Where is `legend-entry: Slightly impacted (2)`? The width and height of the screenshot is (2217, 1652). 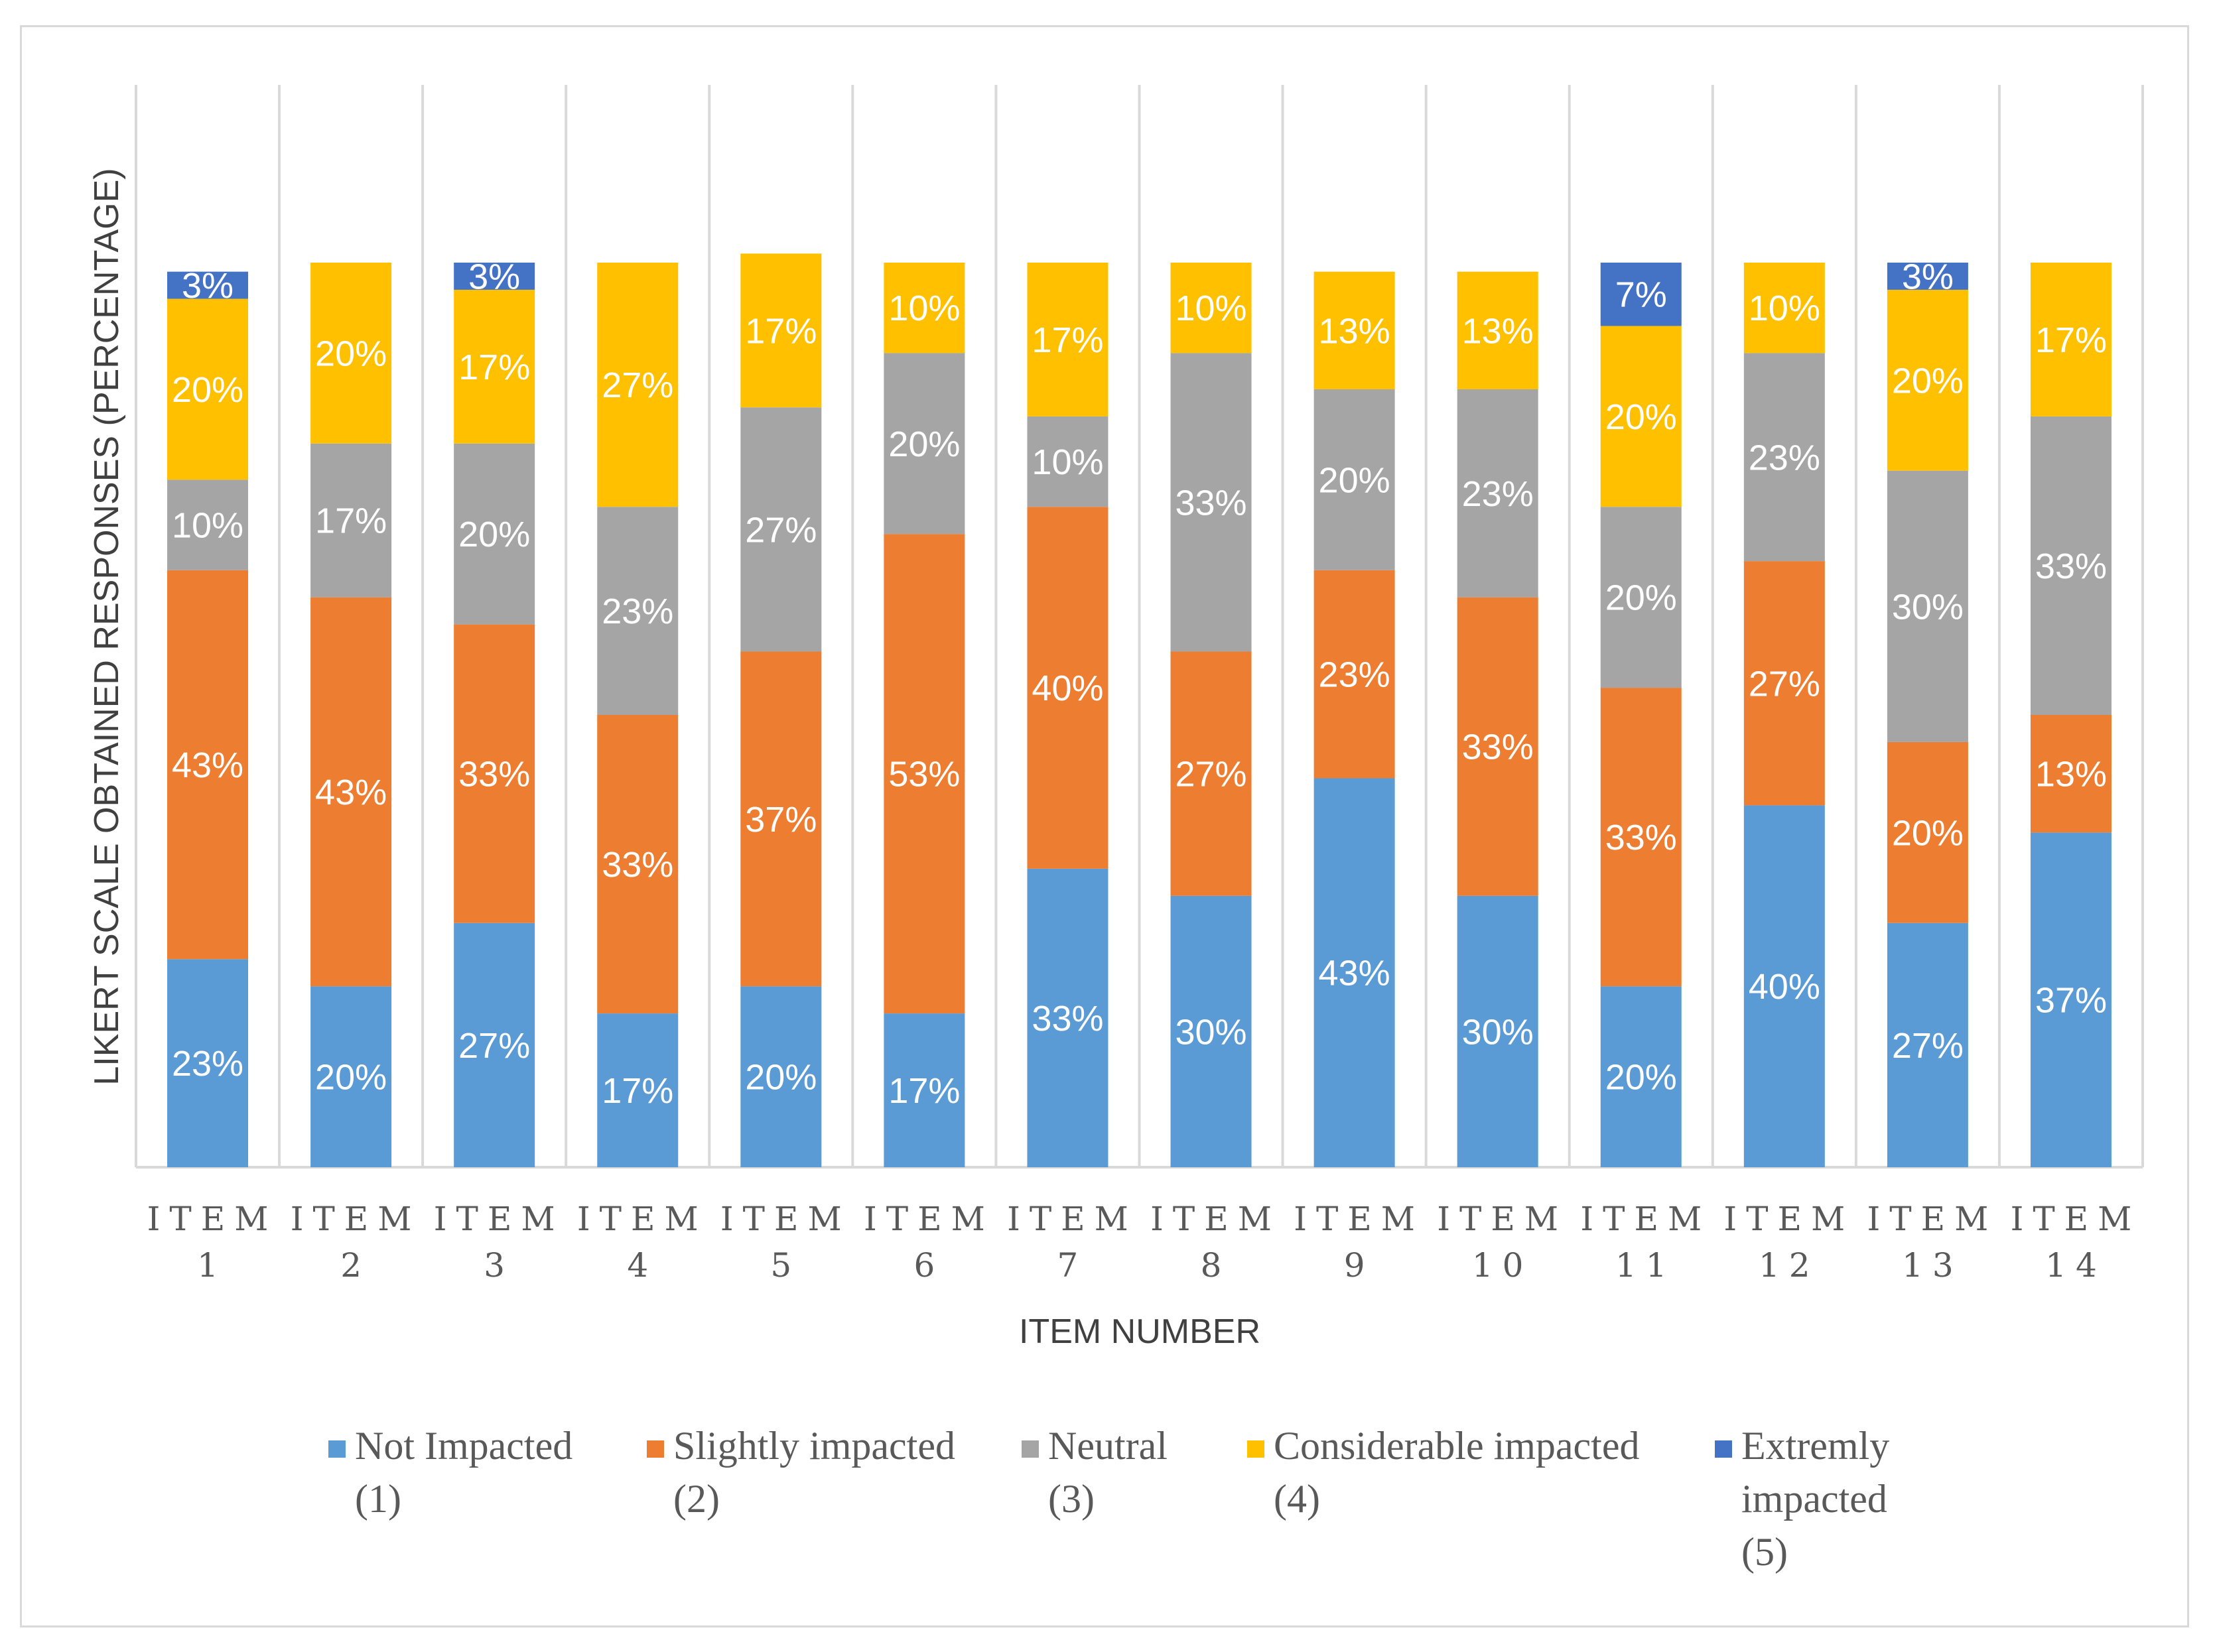
legend-entry: Slightly impacted (2) is located at coordinates (814, 1472).